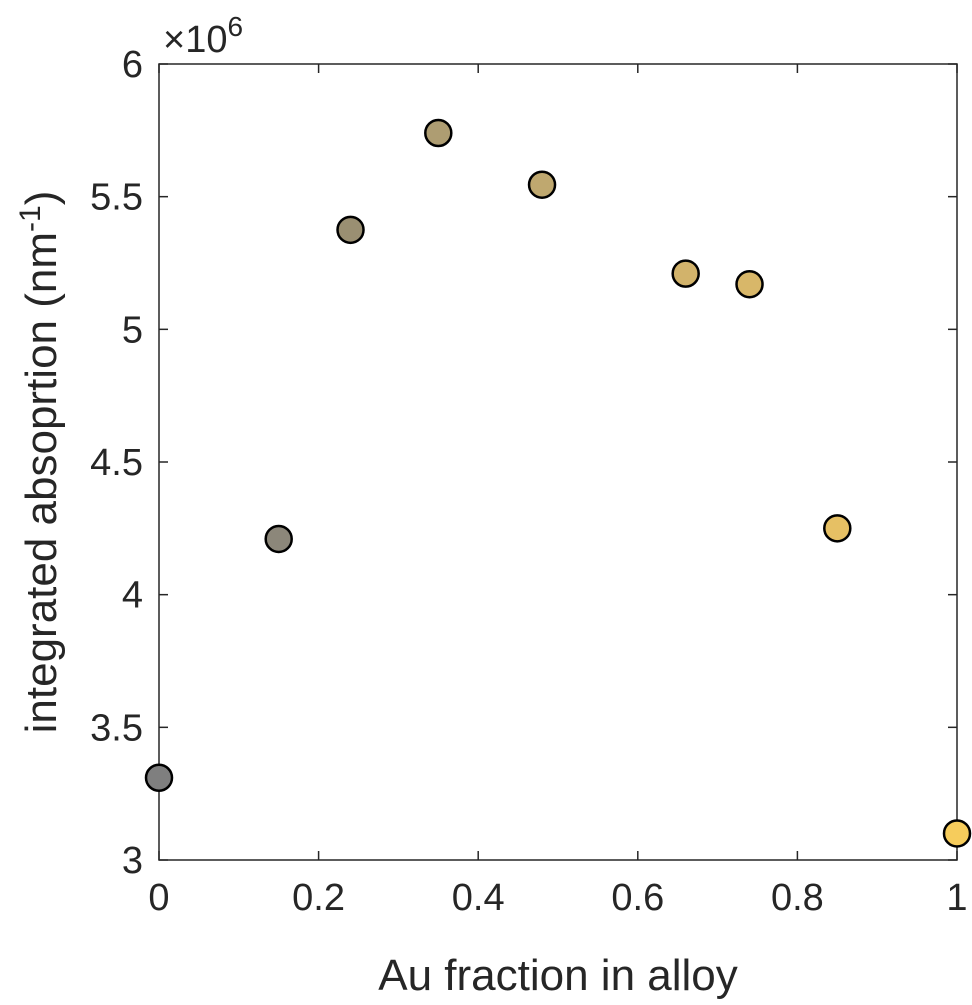 This screenshot has height=1005, width=972. I want to click on x-tick-label: 0, so click(158, 898).